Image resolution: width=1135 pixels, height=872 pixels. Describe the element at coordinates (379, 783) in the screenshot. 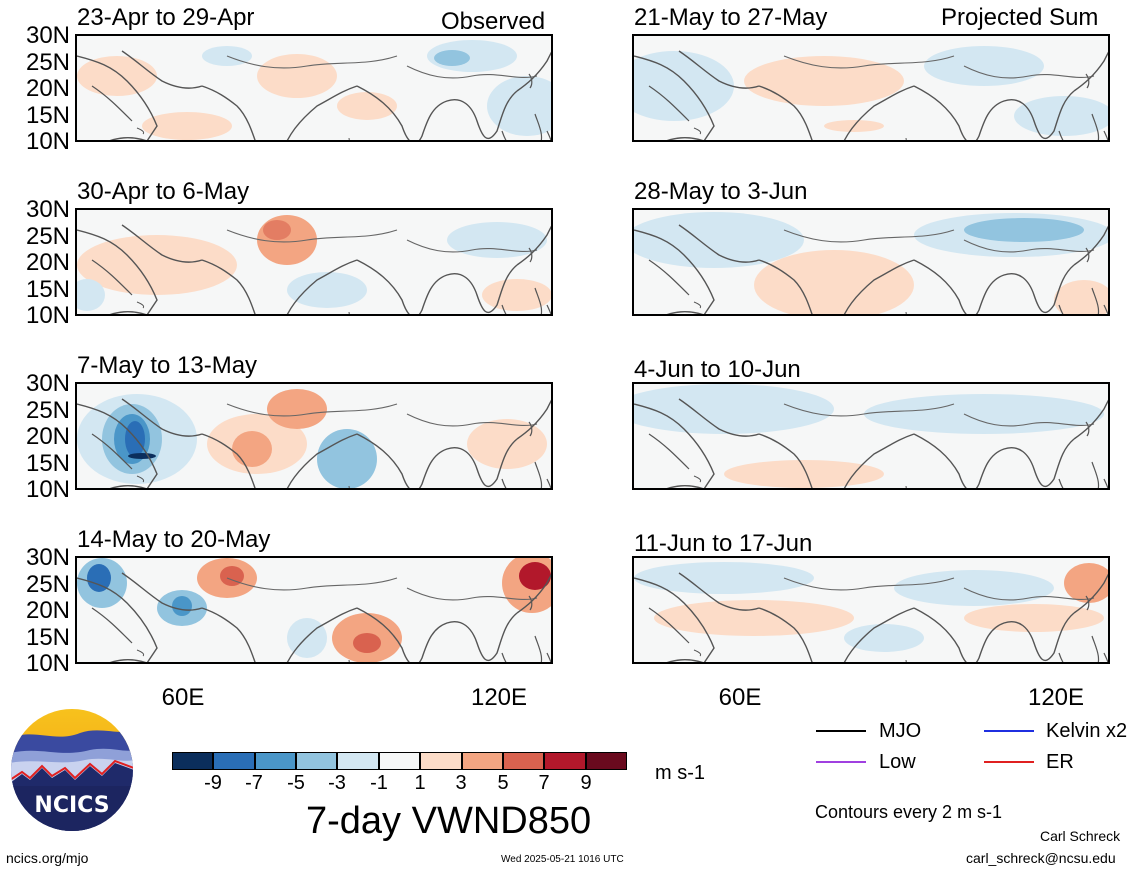

I see `colorbar-label: -1` at that location.